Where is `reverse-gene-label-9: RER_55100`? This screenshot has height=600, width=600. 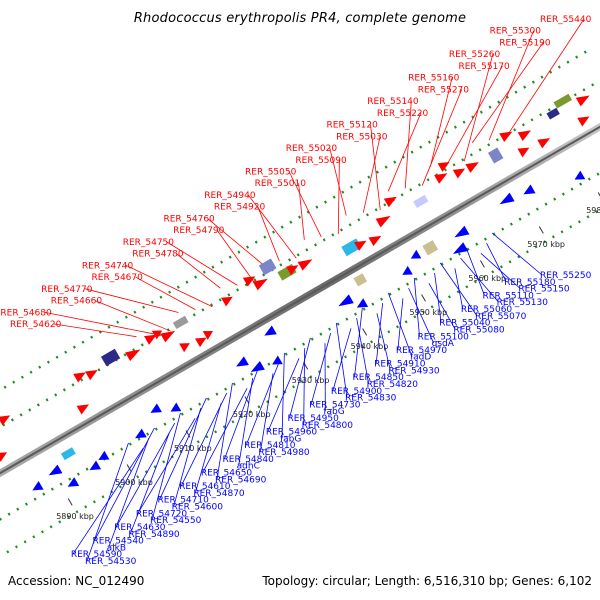
reverse-gene-label-9: RER_55100 is located at coordinates (444, 337).